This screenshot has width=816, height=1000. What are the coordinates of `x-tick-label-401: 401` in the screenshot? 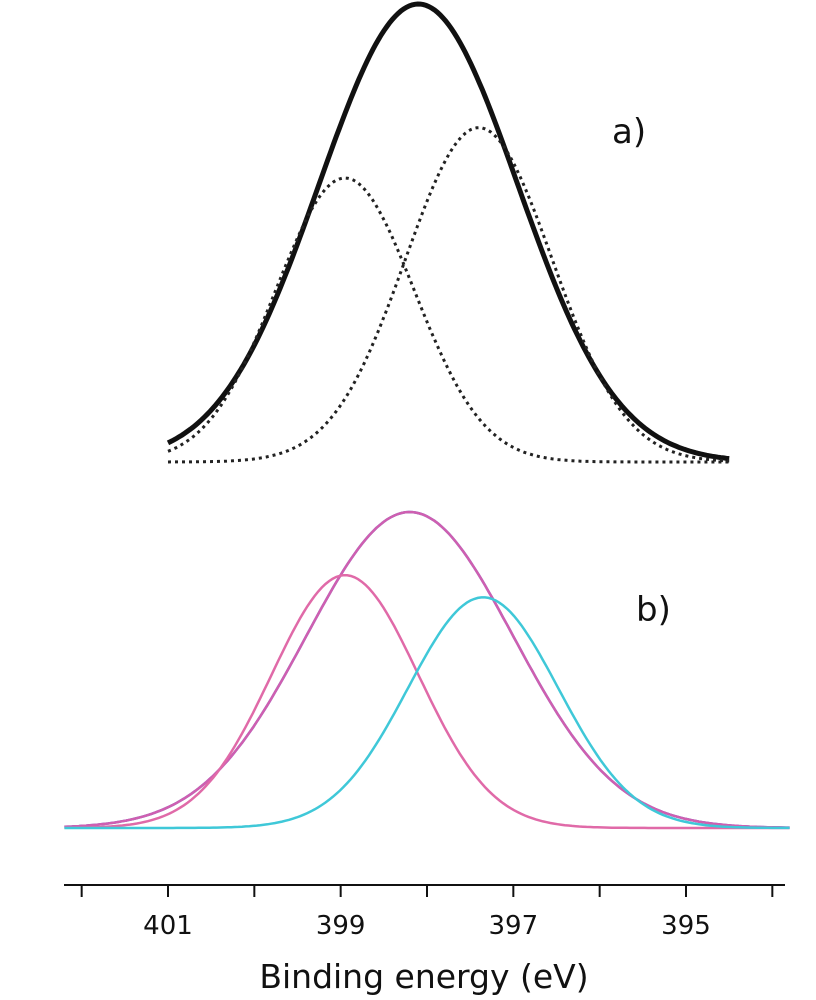 It's located at (168, 926).